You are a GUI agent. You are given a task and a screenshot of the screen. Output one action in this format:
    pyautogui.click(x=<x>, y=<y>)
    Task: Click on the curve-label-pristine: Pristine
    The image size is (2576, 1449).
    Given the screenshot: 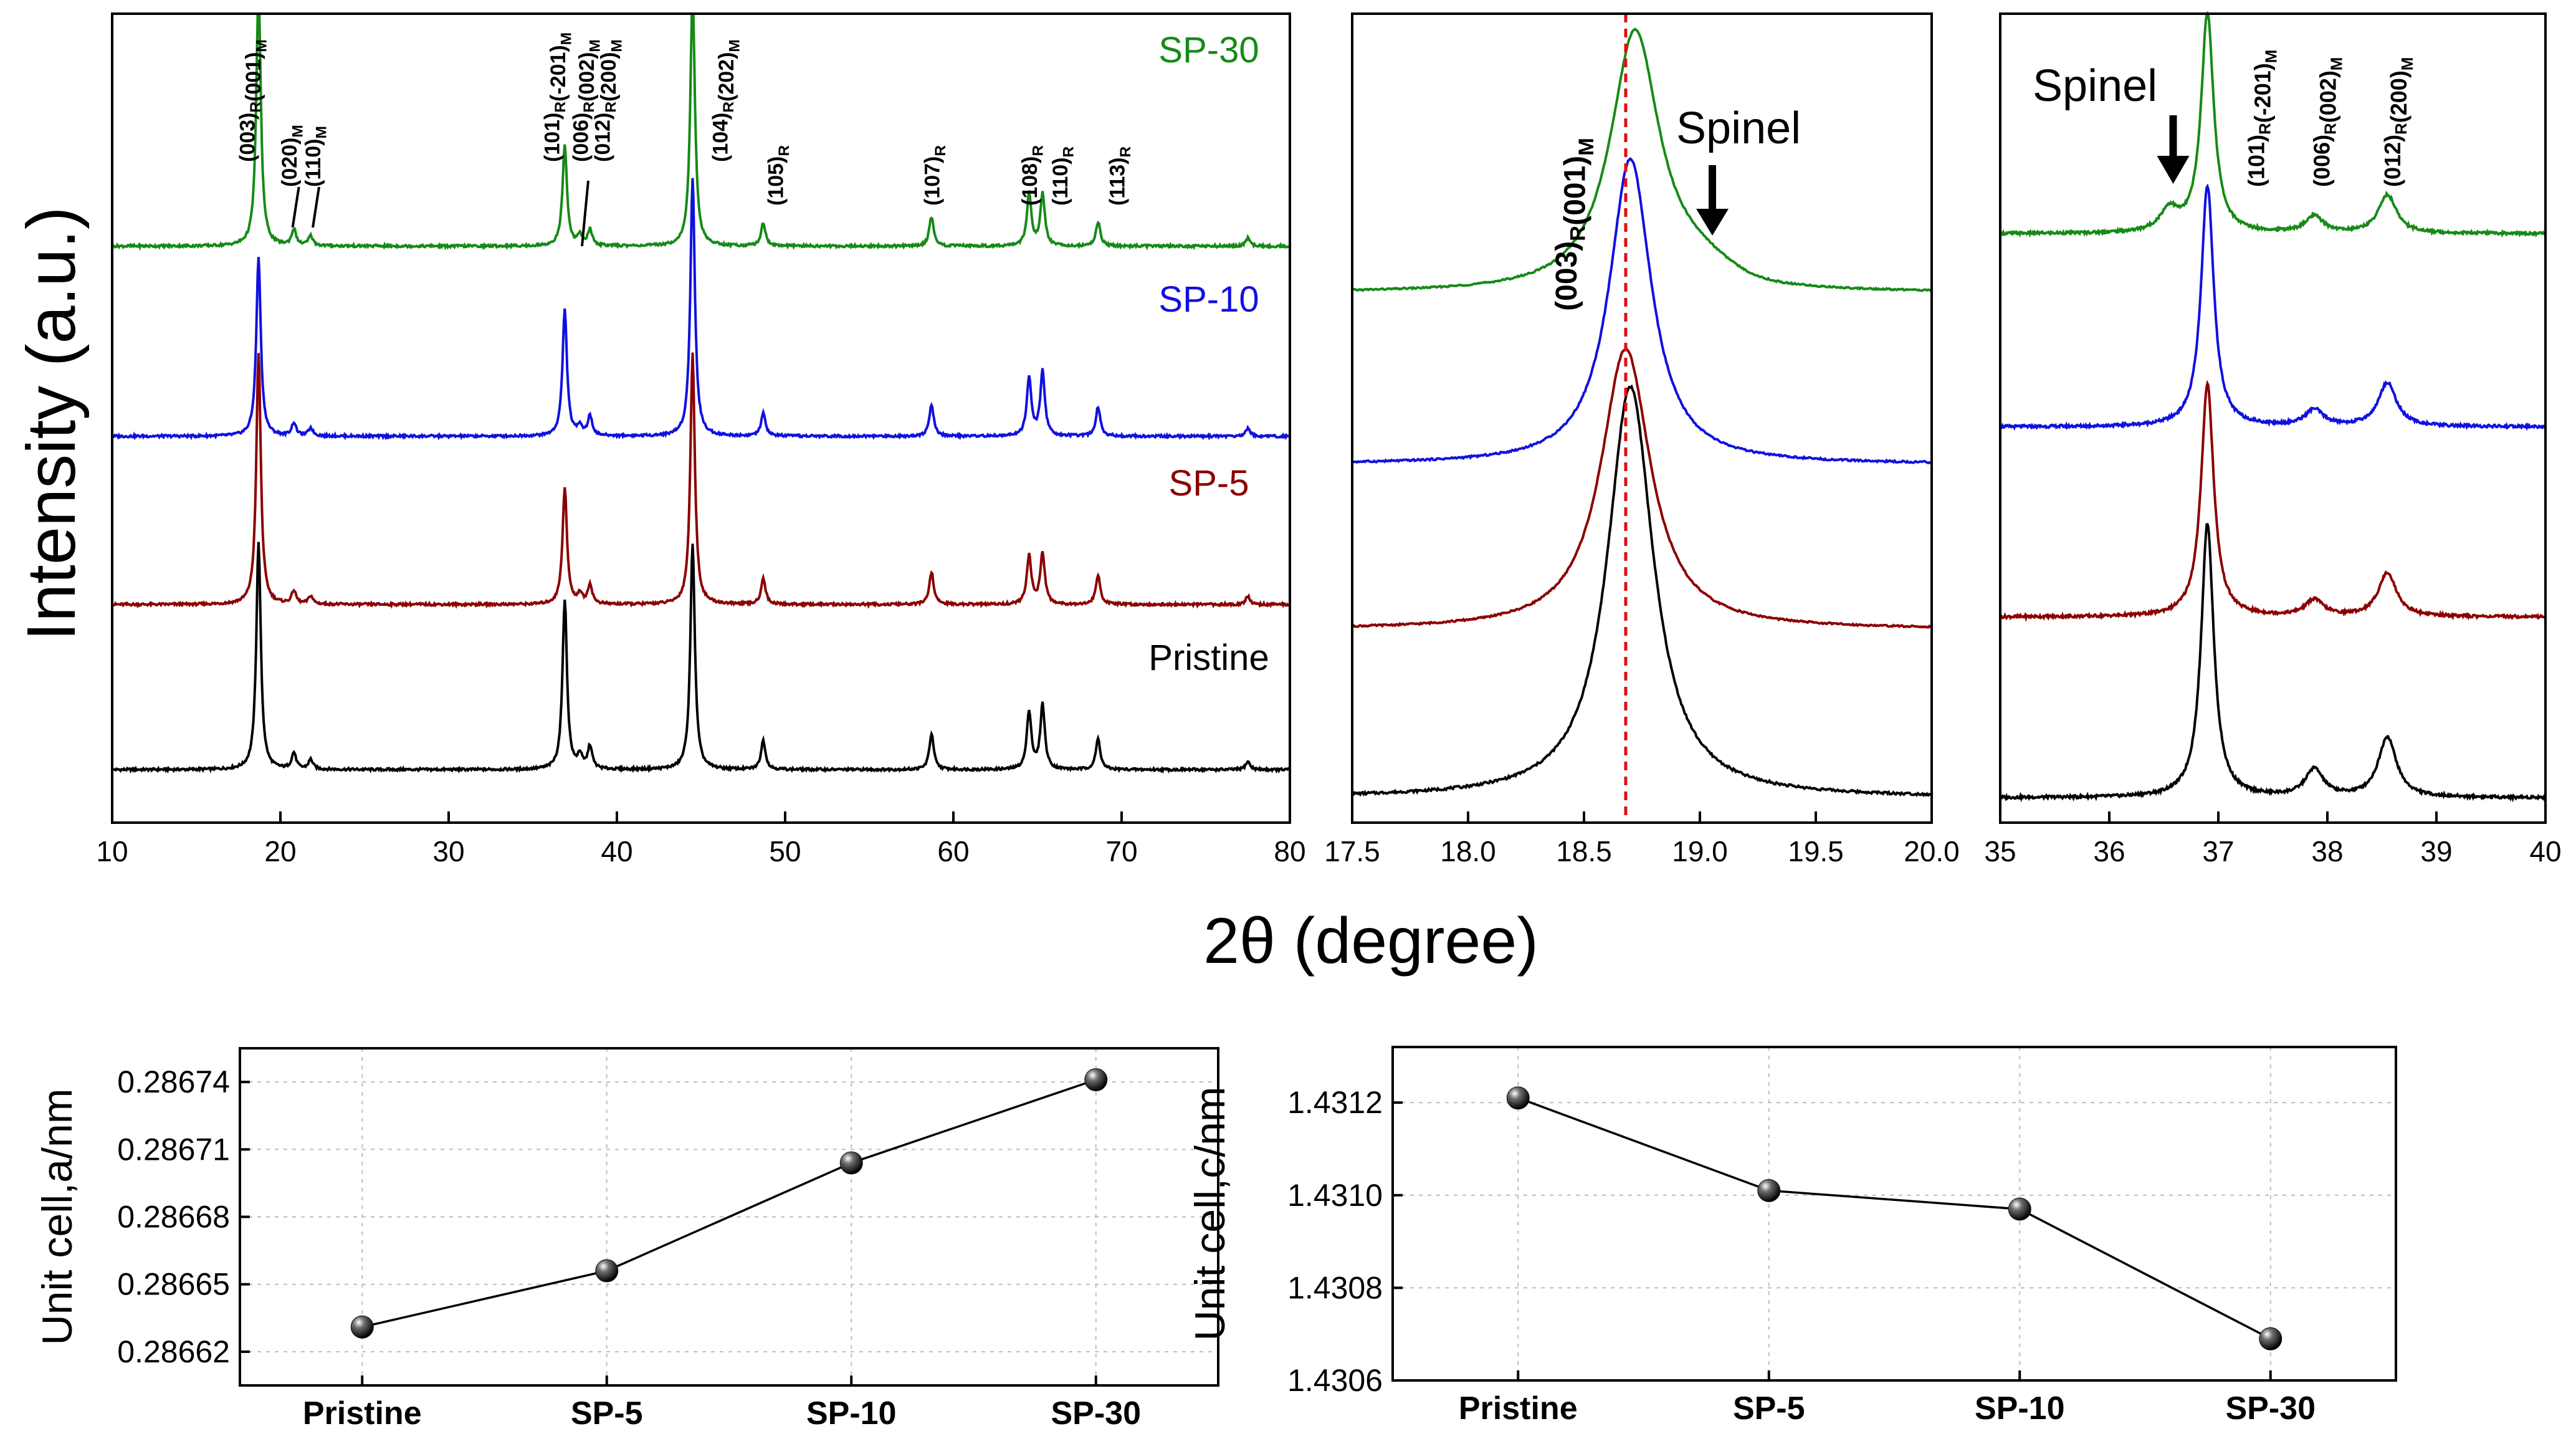 What is the action you would take?
    pyautogui.click(x=1208, y=658)
    